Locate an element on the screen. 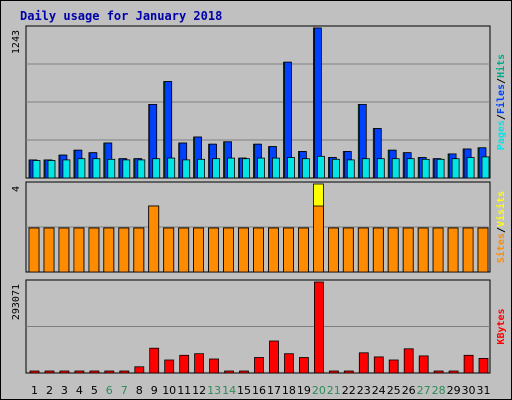 The height and width of the screenshot is (400, 512). legend-item: Visits is located at coordinates (501, 209).